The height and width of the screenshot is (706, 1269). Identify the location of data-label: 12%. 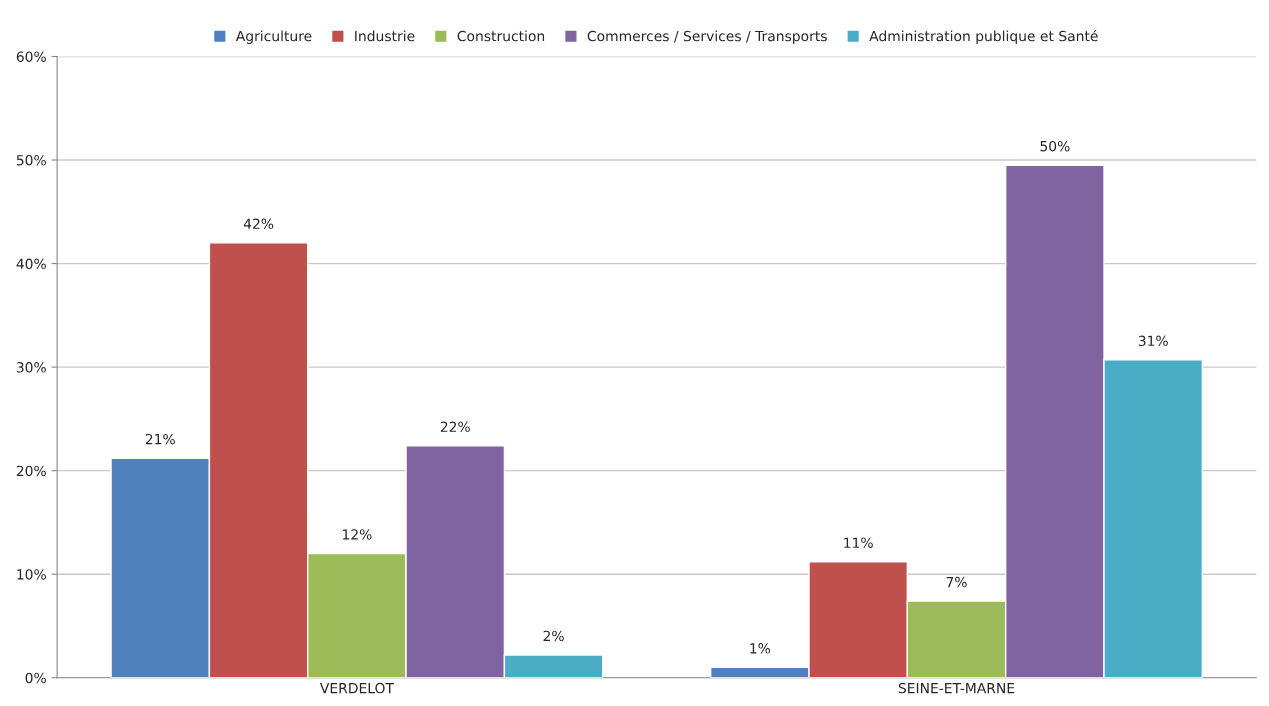
(357, 534).